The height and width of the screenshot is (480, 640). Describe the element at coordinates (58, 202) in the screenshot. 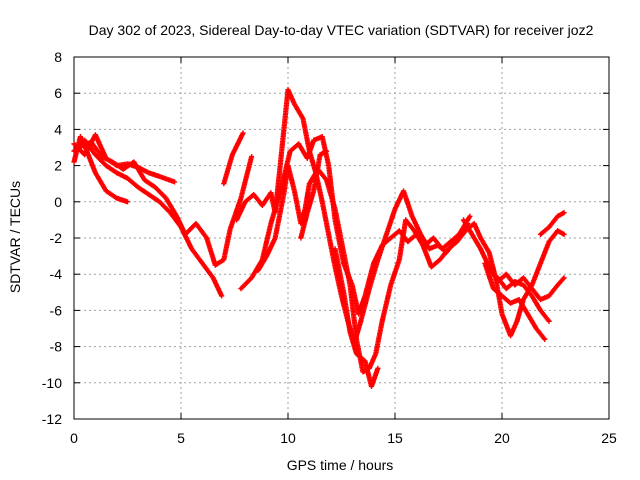

I see `y-tick-label: 0` at that location.